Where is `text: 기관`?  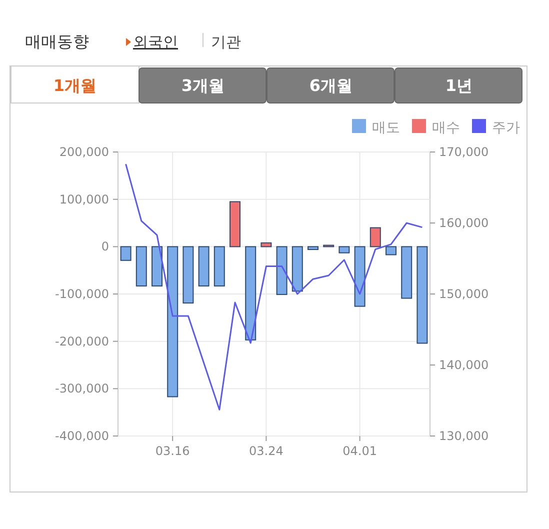
text: 기관 is located at coordinates (226, 42).